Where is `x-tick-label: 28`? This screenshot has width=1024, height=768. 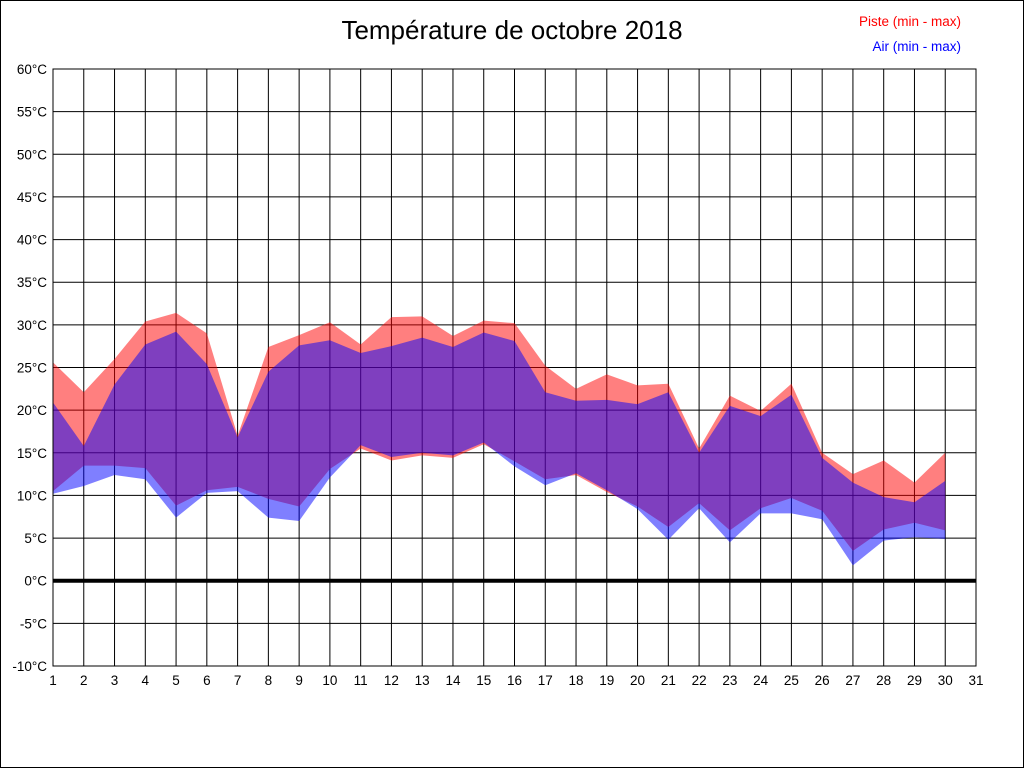
x-tick-label: 28 is located at coordinates (883, 680).